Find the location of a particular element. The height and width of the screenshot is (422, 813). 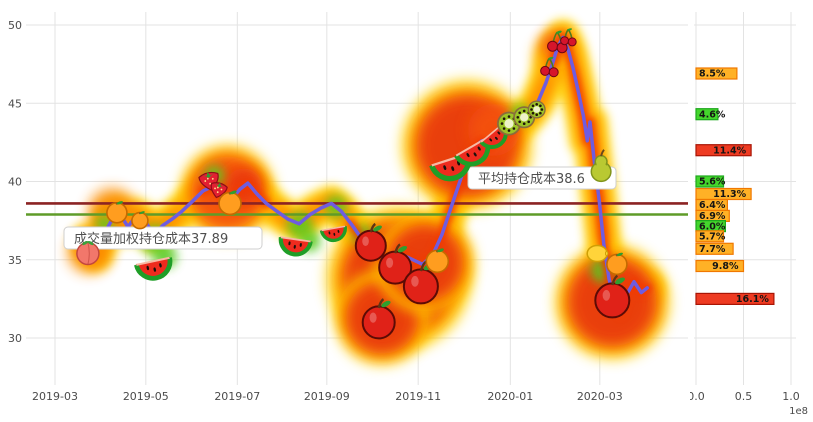

axis-layer: 1e8 0.0 0.5 1.0 is located at coordinates (749, 403).